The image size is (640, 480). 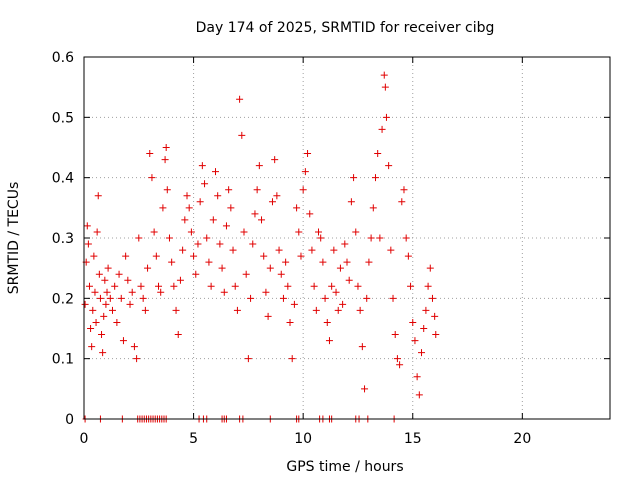 What do you see at coordinates (63, 360) in the screenshot?
I see `y-tick-label: 0.1` at bounding box center [63, 360].